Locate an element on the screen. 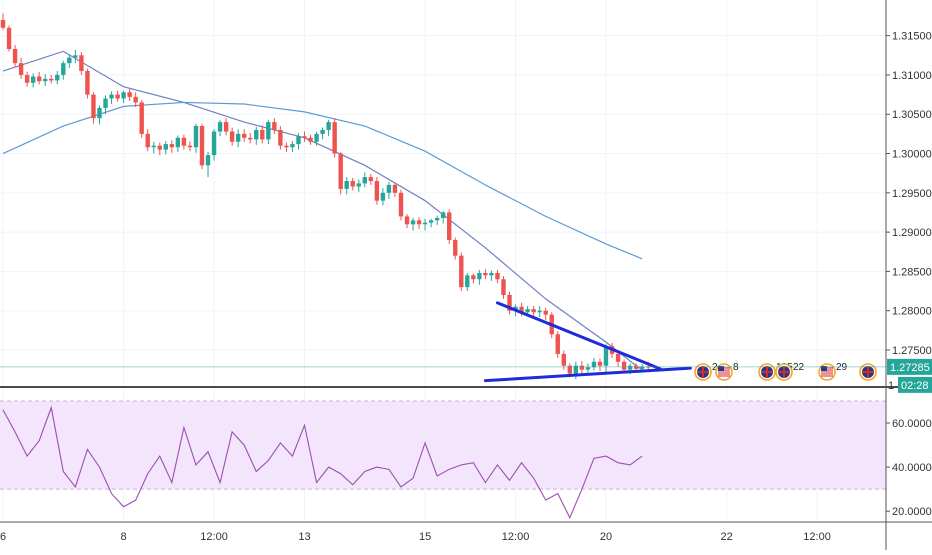 The image size is (932, 555). last-price-badge is located at coordinates (909, 366).